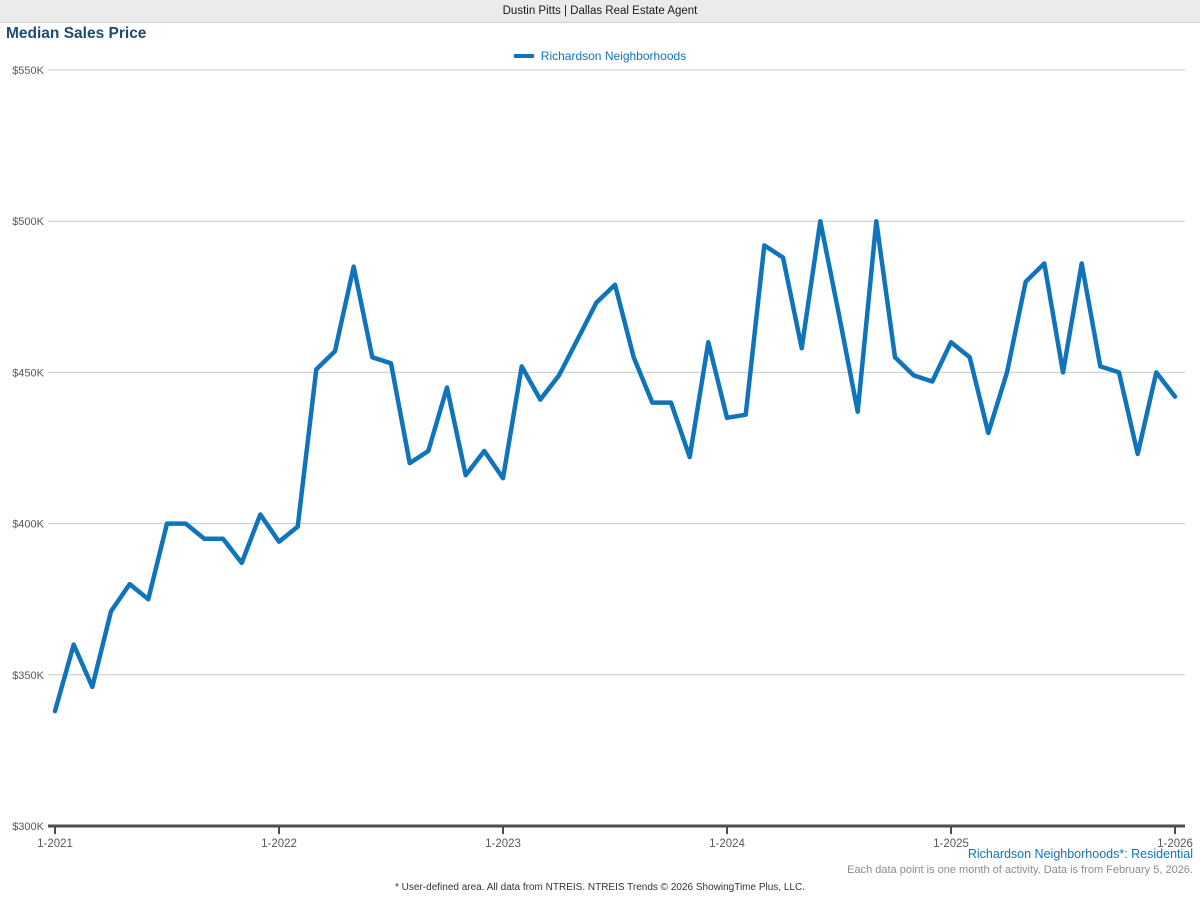  Describe the element at coordinates (503, 844) in the screenshot. I see `x-axis-label: 1-2023` at that location.